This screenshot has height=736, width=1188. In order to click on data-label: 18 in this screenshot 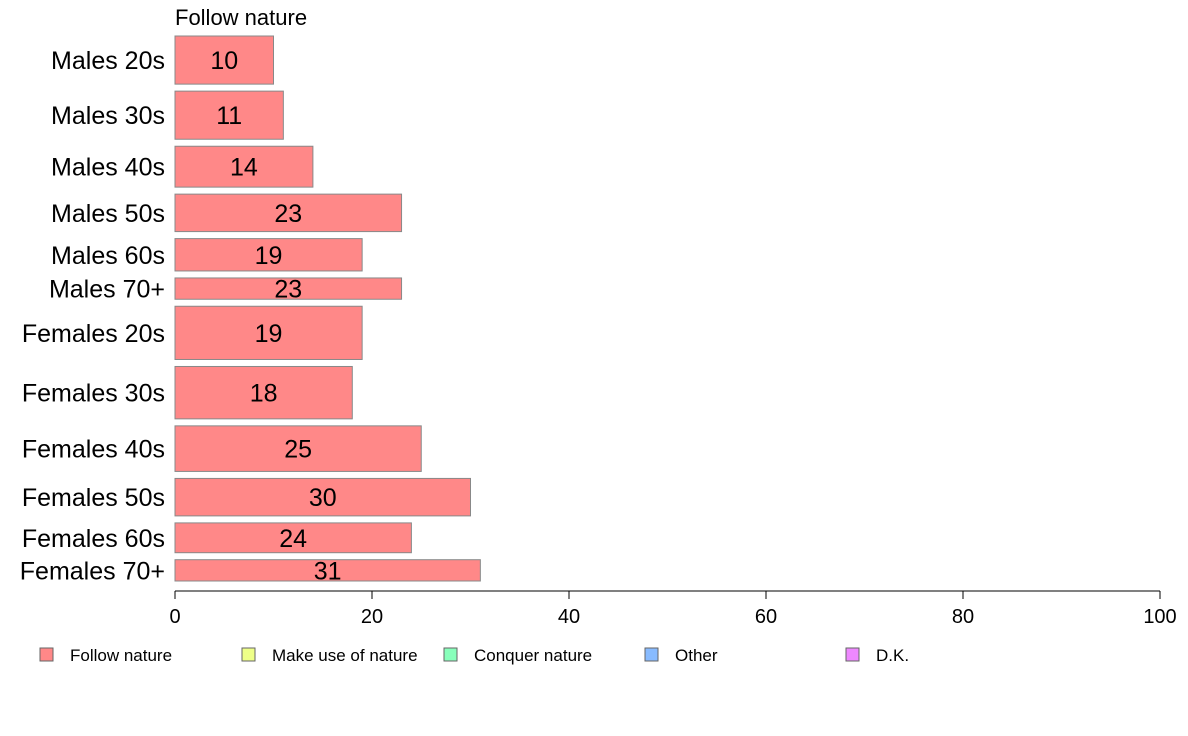, I will do `click(264, 394)`.